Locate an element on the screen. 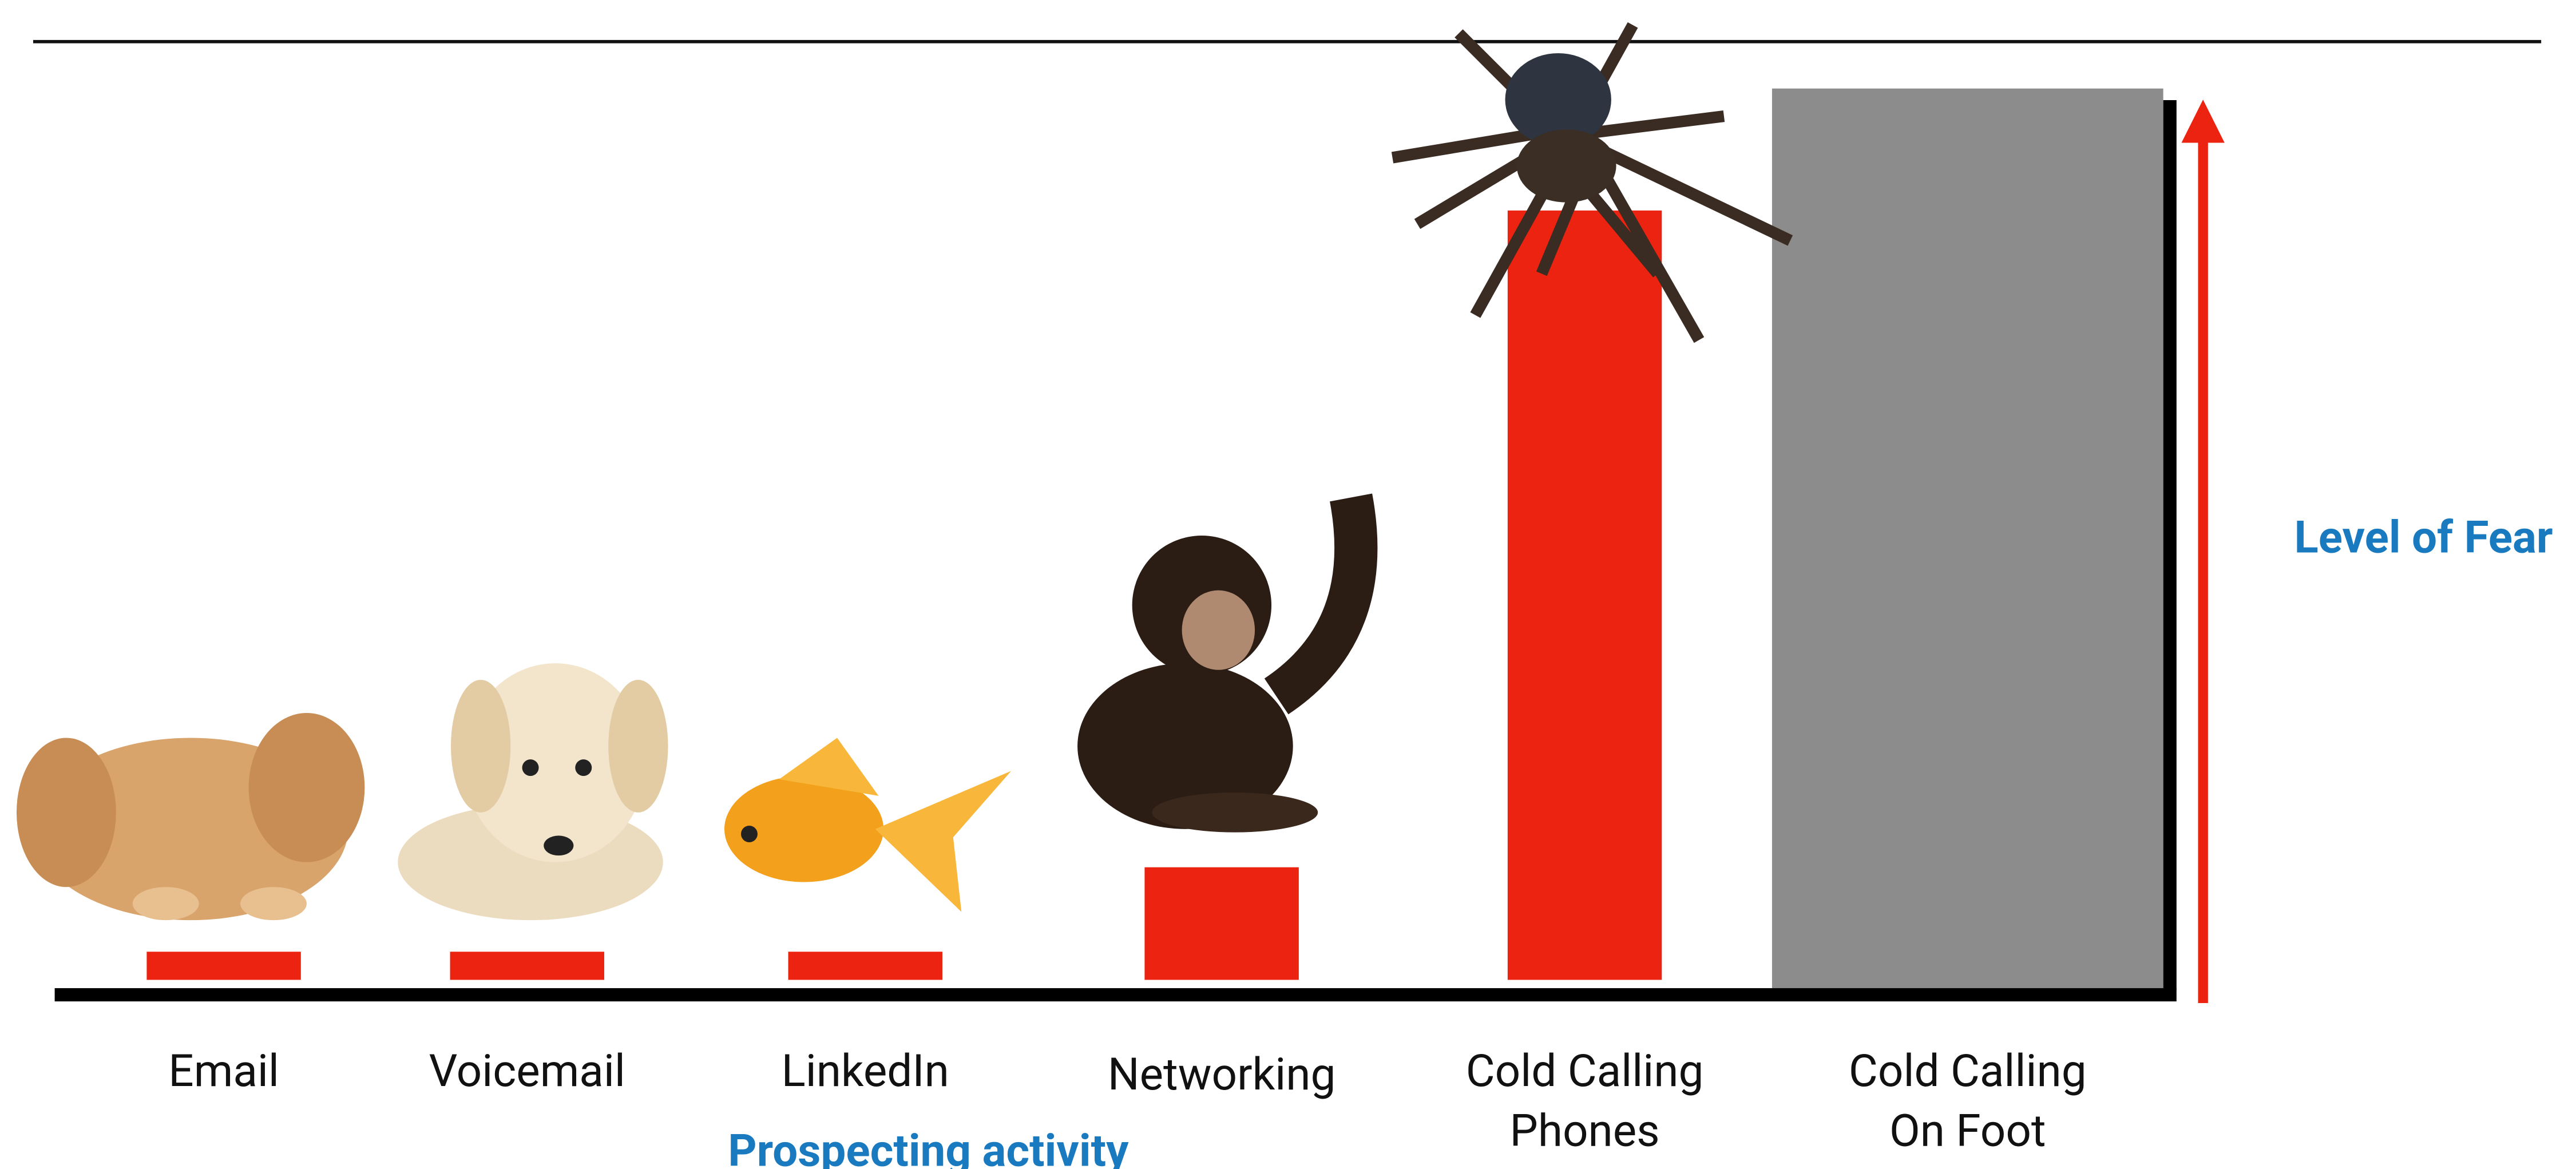  x-tick-label: Email is located at coordinates (224, 1071).